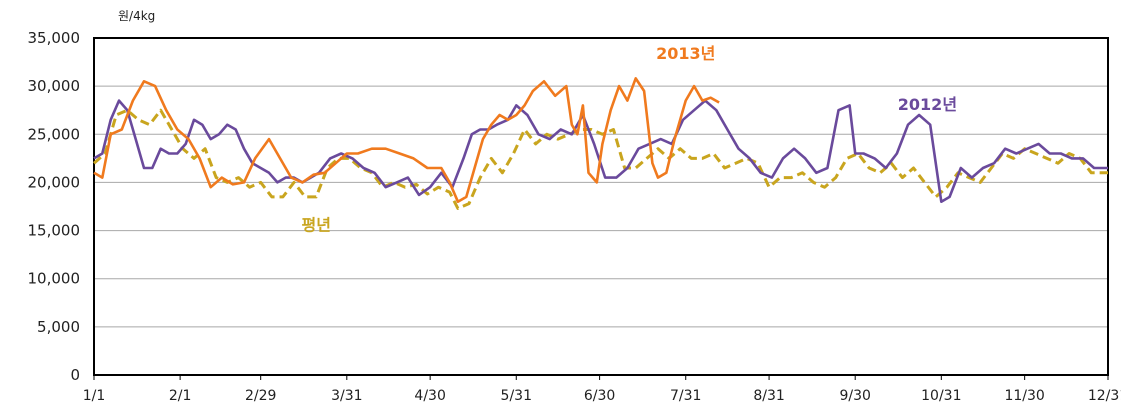 Image resolution: width=1121 pixels, height=415 pixels. Describe the element at coordinates (316, 225) in the screenshot. I see `series-annotation: 평년` at that location.